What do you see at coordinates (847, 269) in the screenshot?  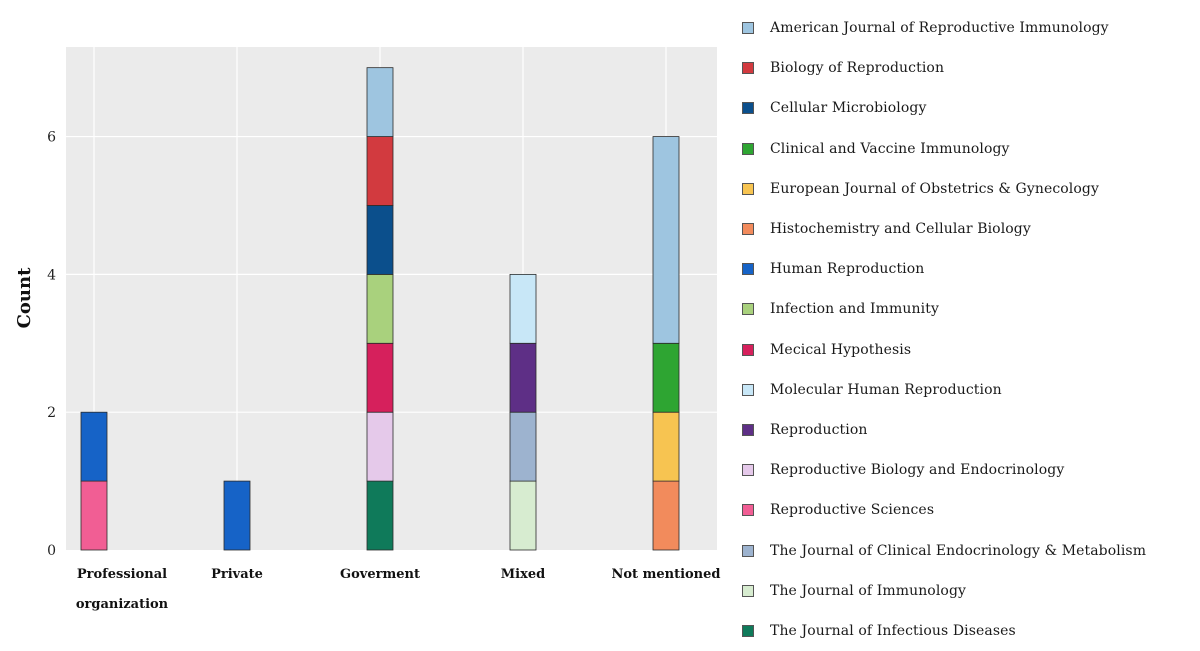 I see `legend-label: Human Reproduction` at bounding box center [847, 269].